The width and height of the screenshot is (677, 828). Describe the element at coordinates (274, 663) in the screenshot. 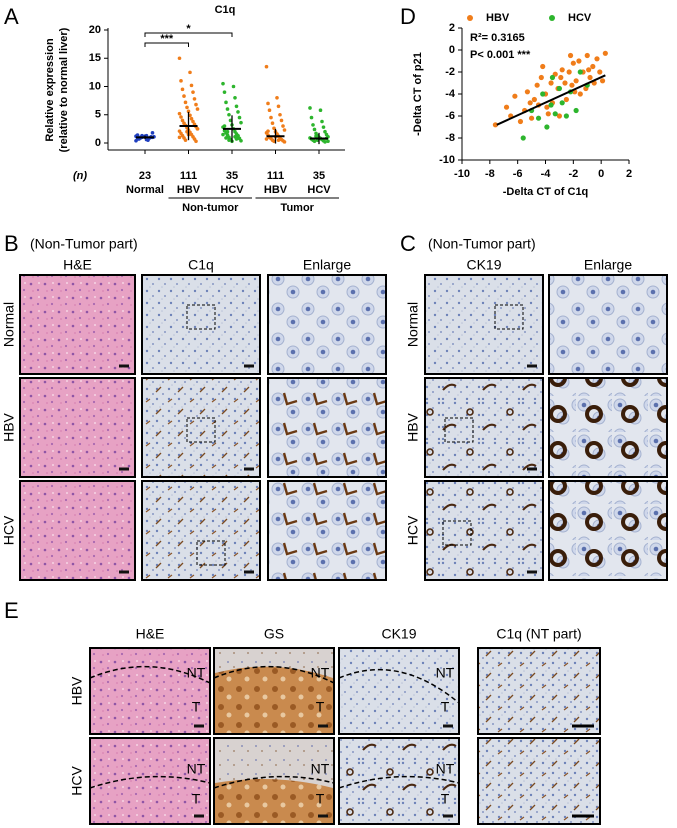

I see `tissue-region` at that location.